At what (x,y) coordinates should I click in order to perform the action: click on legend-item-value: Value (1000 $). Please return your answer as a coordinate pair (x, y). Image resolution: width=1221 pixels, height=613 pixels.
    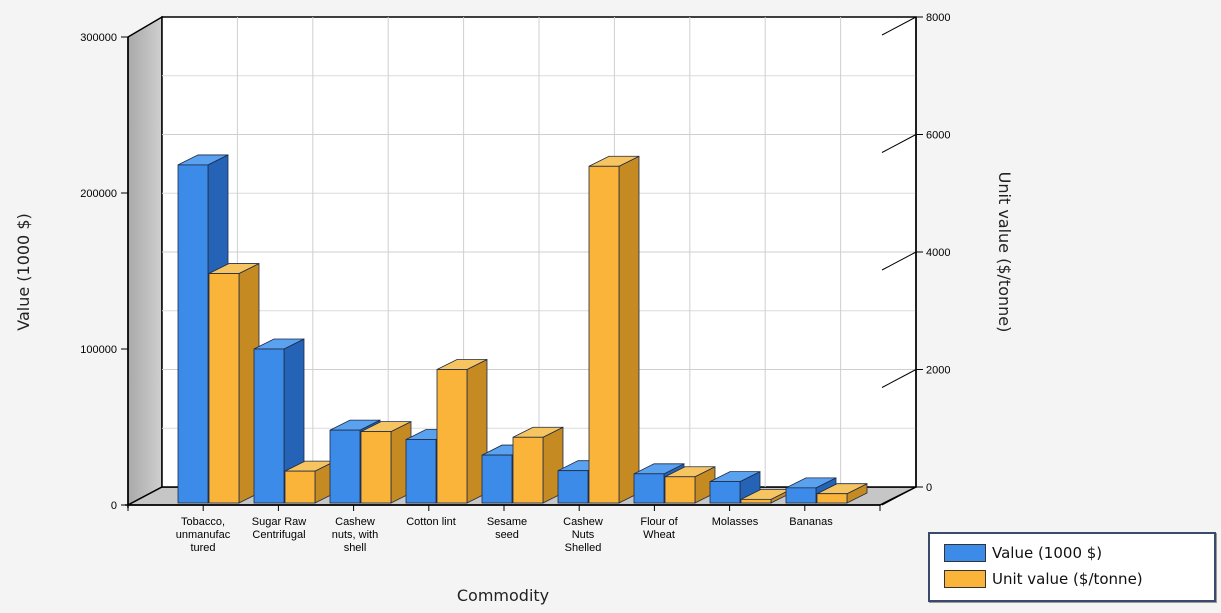
    Looking at the image, I should click on (1023, 553).